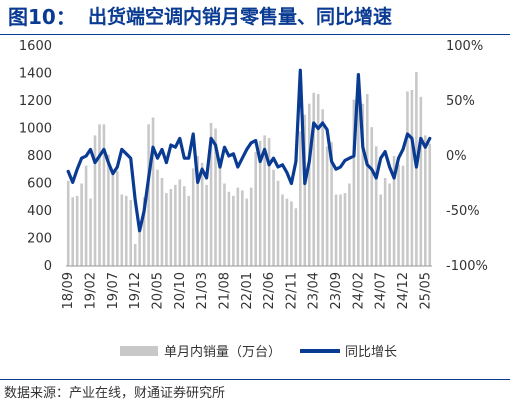 This screenshot has height=406, width=510. I want to click on x-tick-label: 24/07, so click(381, 290).